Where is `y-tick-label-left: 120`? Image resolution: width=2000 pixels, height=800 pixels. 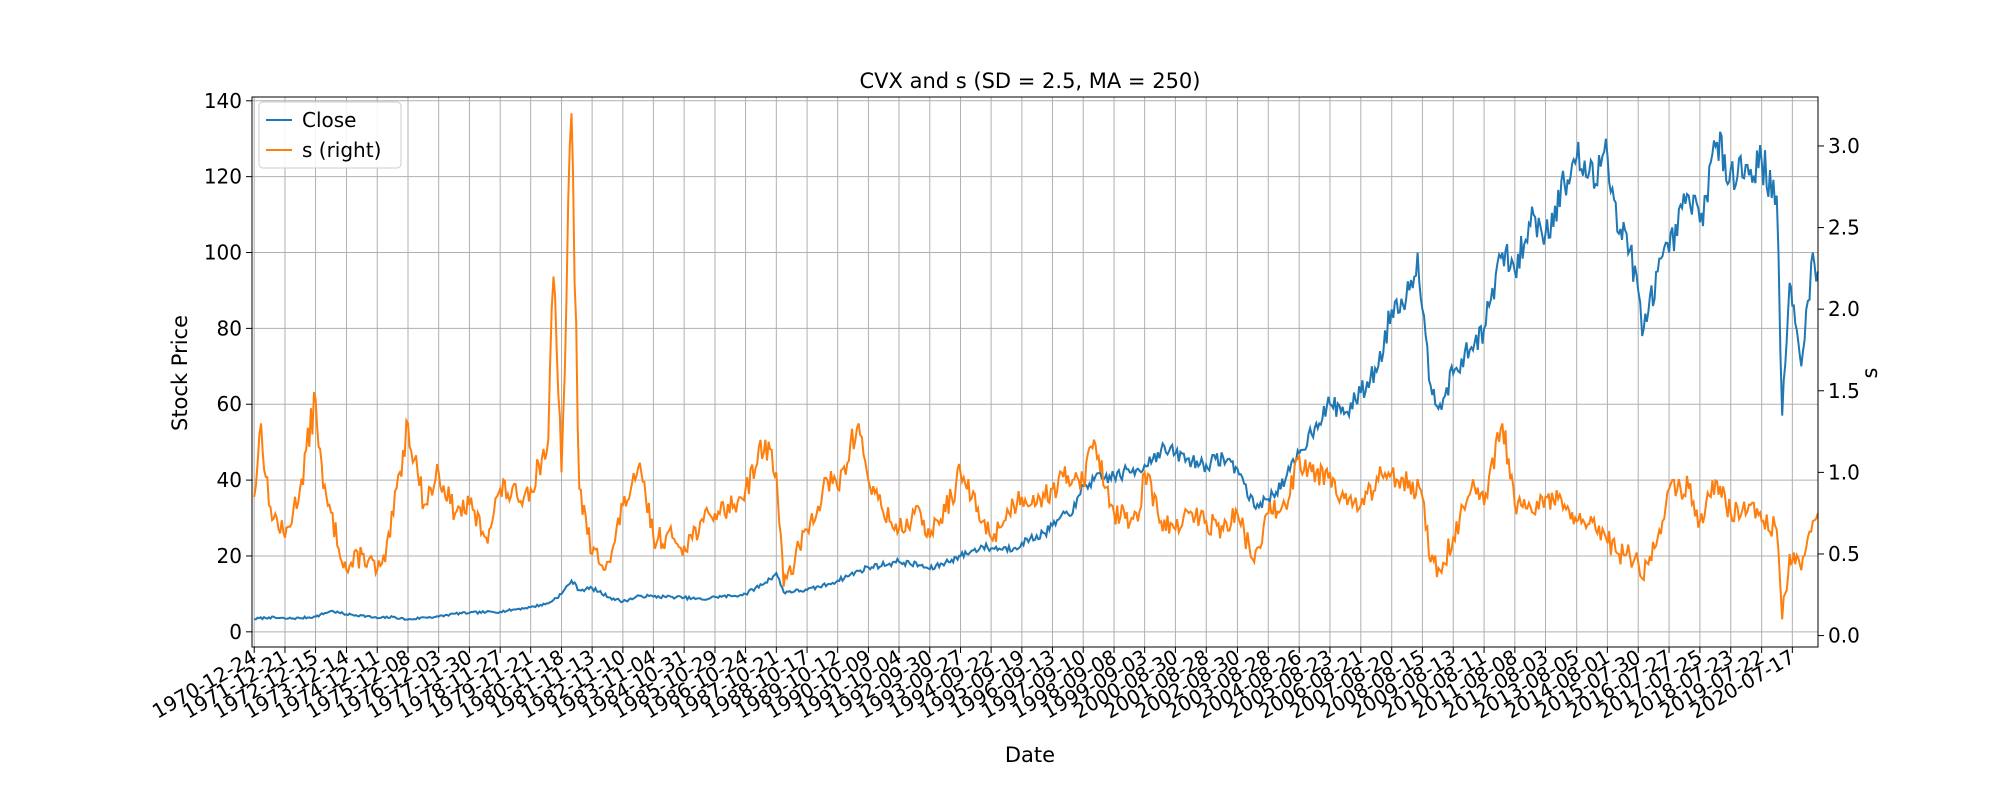
y-tick-label-left: 120 is located at coordinates (223, 177).